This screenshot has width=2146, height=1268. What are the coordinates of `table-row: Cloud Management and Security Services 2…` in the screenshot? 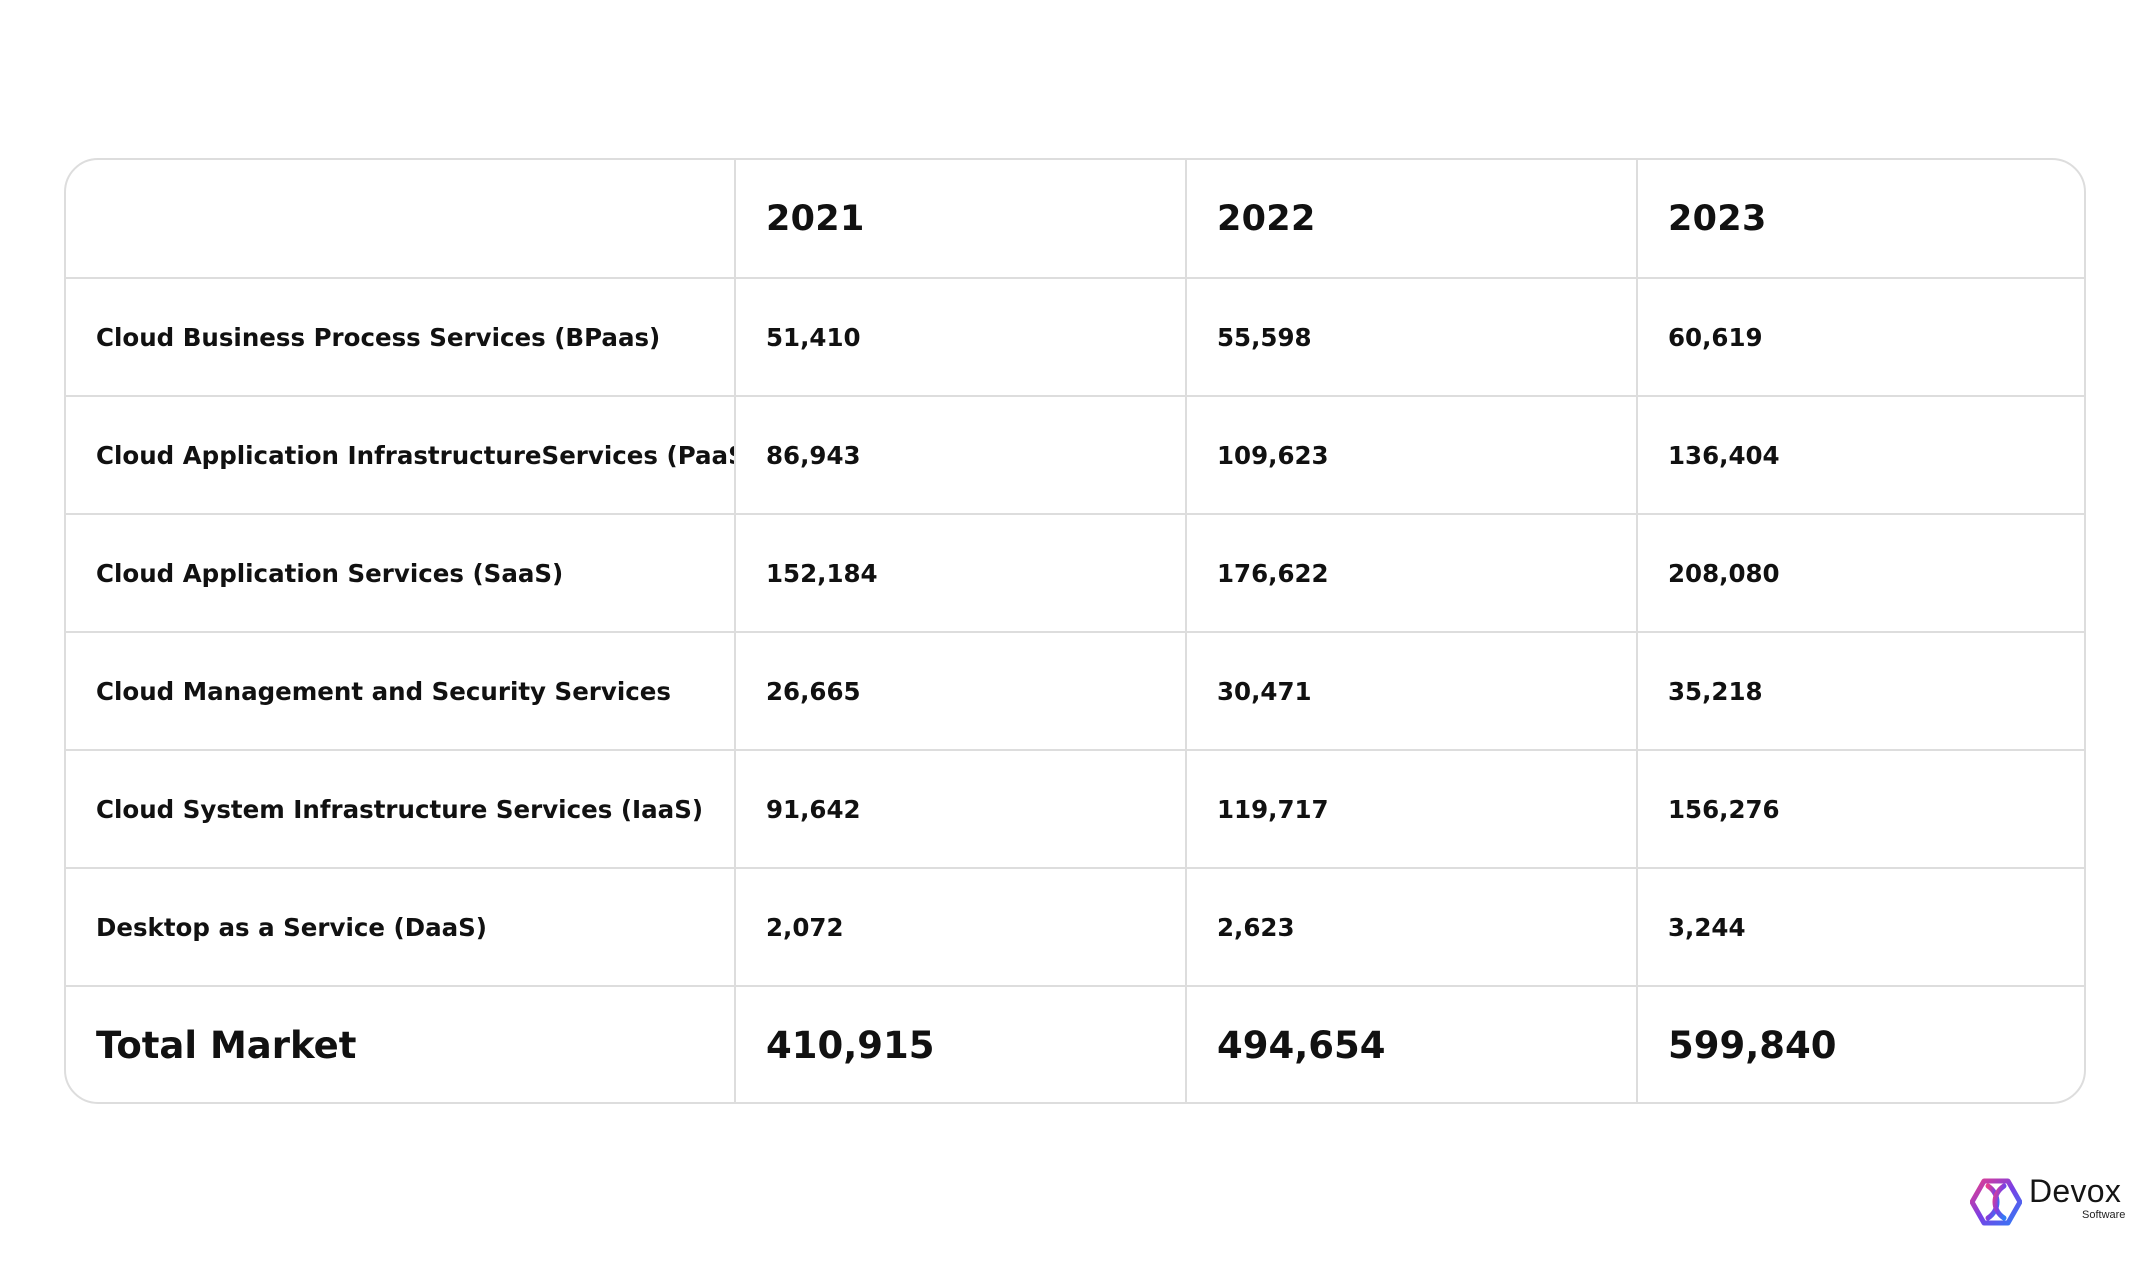 It's located at (1075, 691).